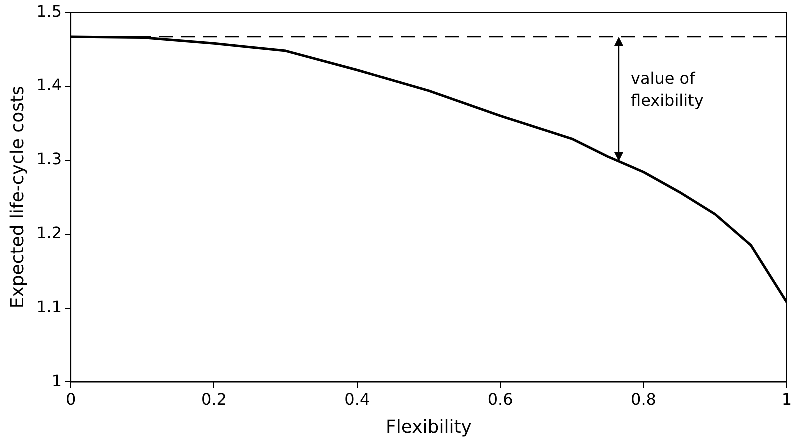 This screenshot has height=443, width=795. Describe the element at coordinates (17, 197) in the screenshot. I see `y-axis-title: Expected life-cycle costs` at that location.